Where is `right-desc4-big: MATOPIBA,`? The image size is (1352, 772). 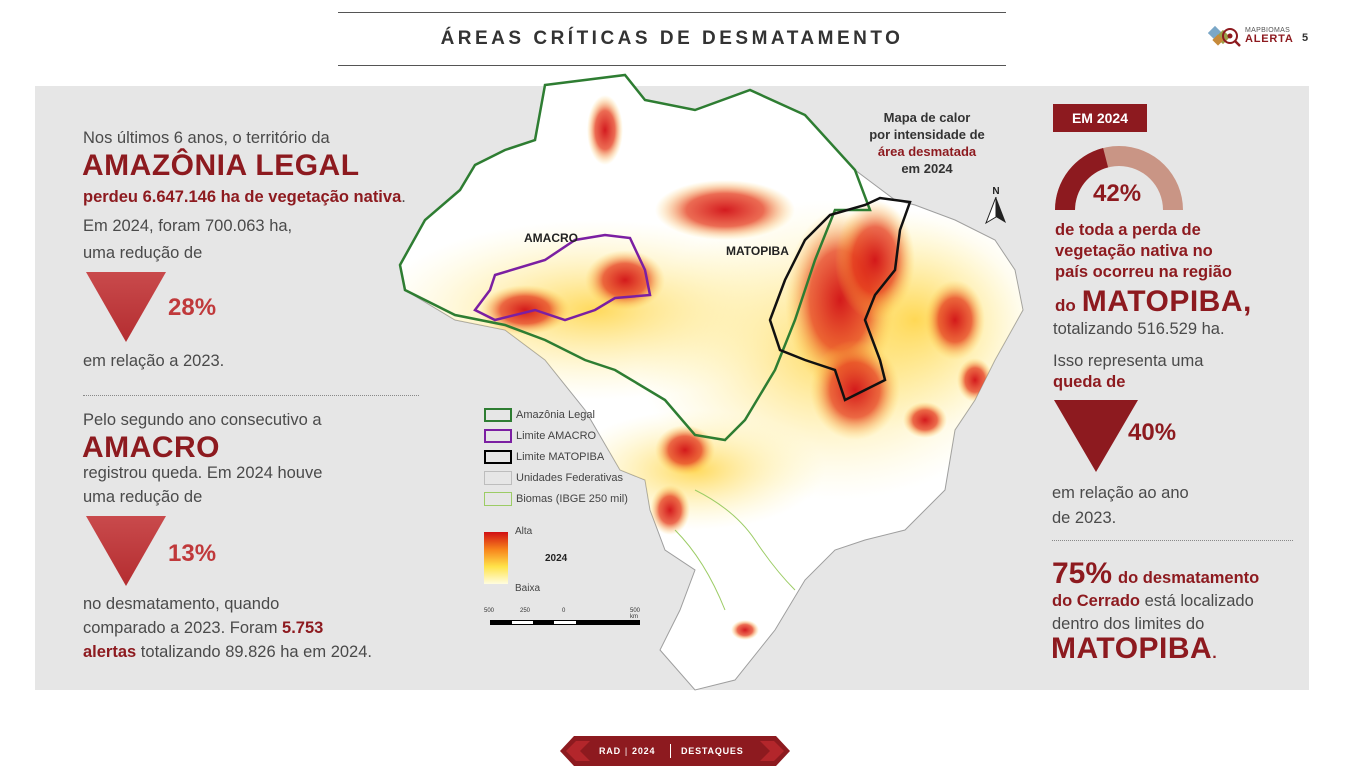
right-desc4-big: MATOPIBA, is located at coordinates (1166, 301).